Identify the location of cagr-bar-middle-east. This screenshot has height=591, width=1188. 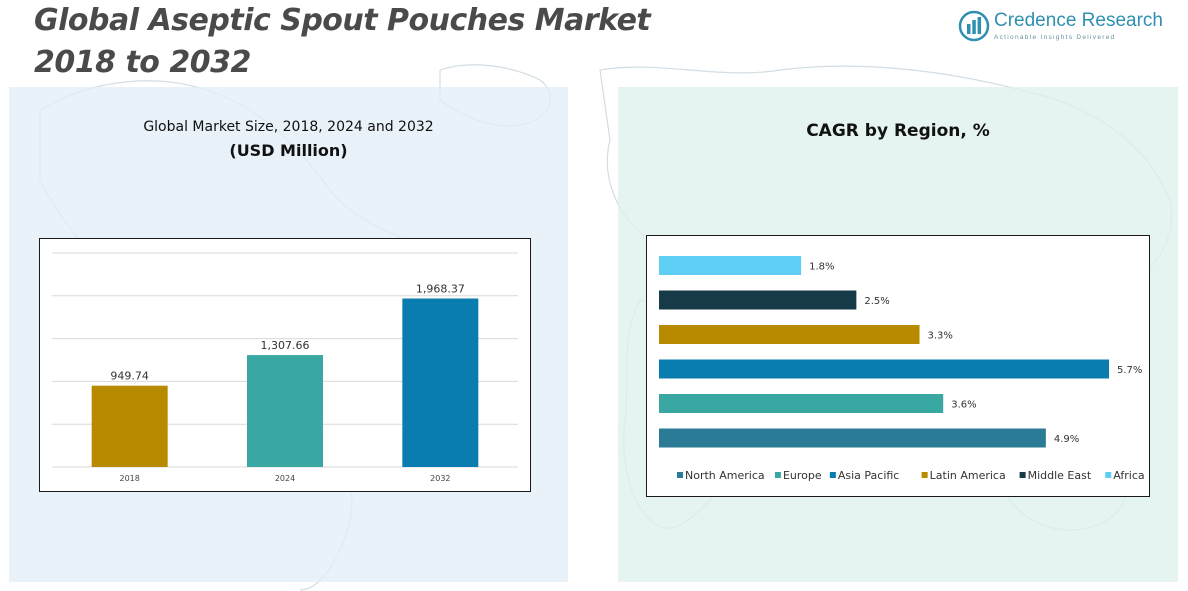
(758, 300).